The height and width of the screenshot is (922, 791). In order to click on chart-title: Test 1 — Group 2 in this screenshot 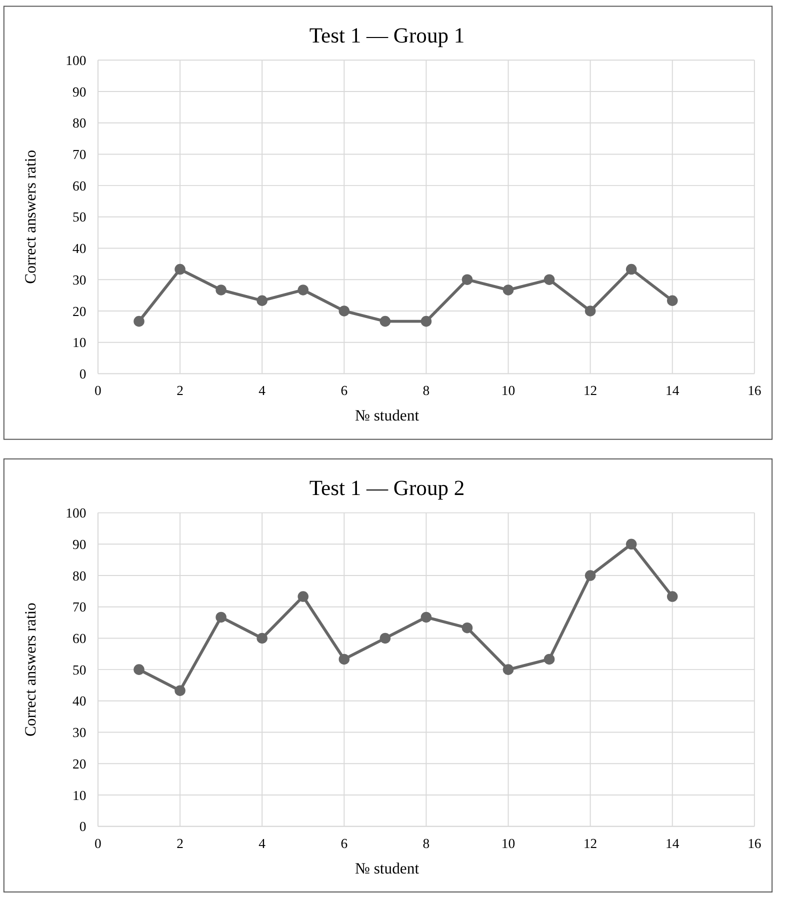, I will do `click(387, 488)`.